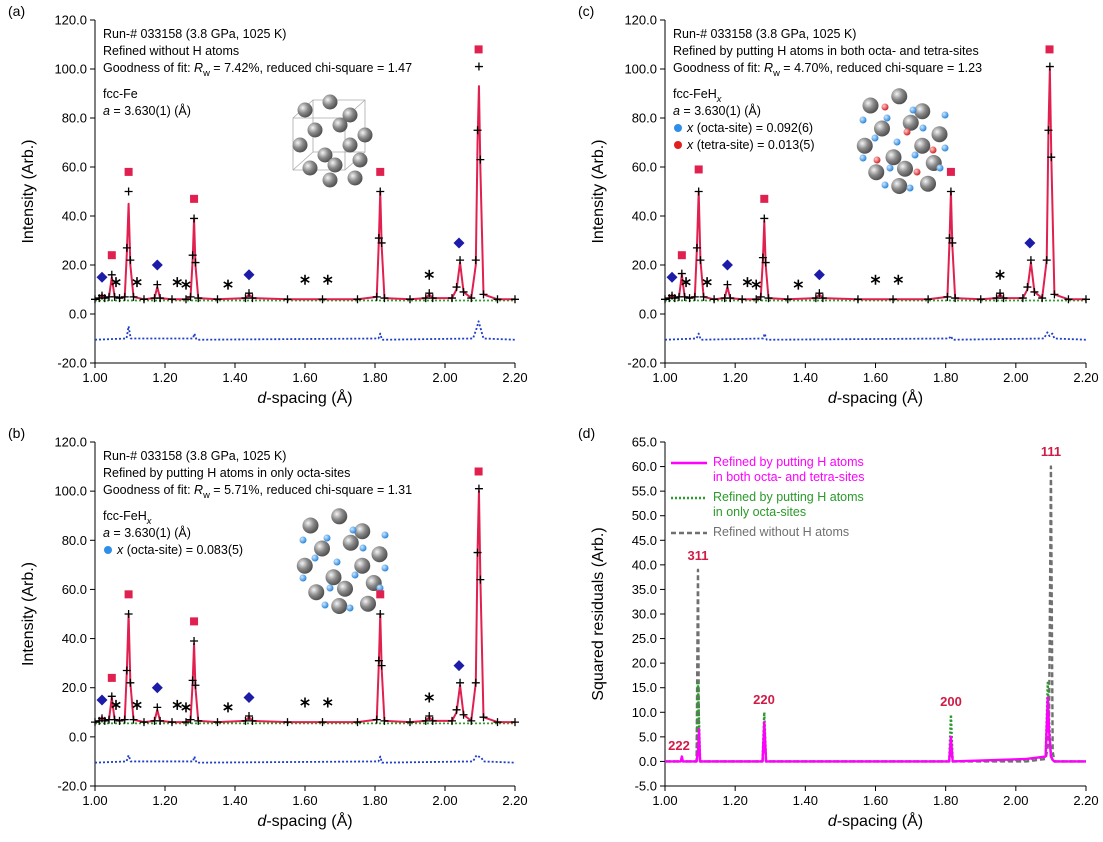  I want to click on annotation: Run-# 033158 (3.8 GPa, 1025 K), so click(194, 456).